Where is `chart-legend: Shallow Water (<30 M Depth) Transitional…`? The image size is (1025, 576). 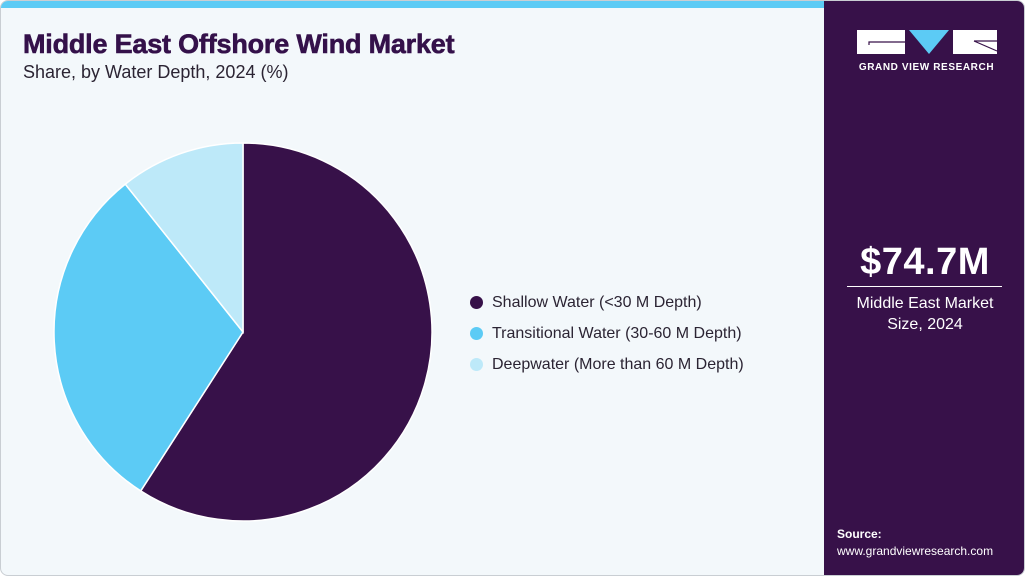 chart-legend: Shallow Water (<30 M Depth) Transitional… is located at coordinates (607, 333).